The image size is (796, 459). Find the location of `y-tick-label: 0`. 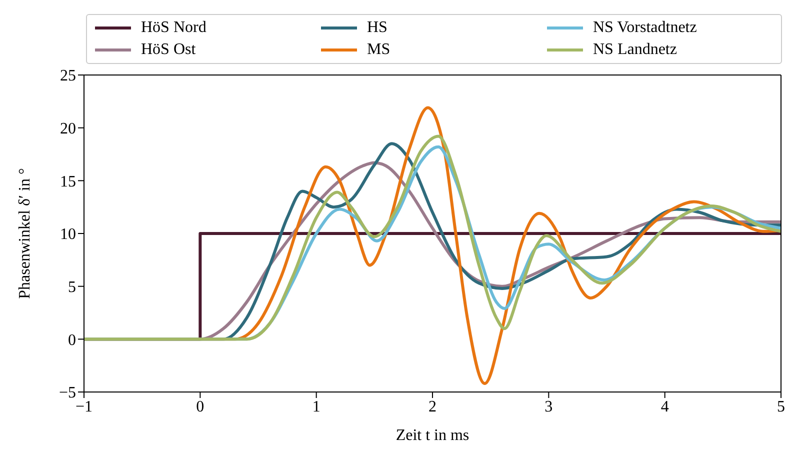

y-tick-label: 0 is located at coordinates (72, 340).